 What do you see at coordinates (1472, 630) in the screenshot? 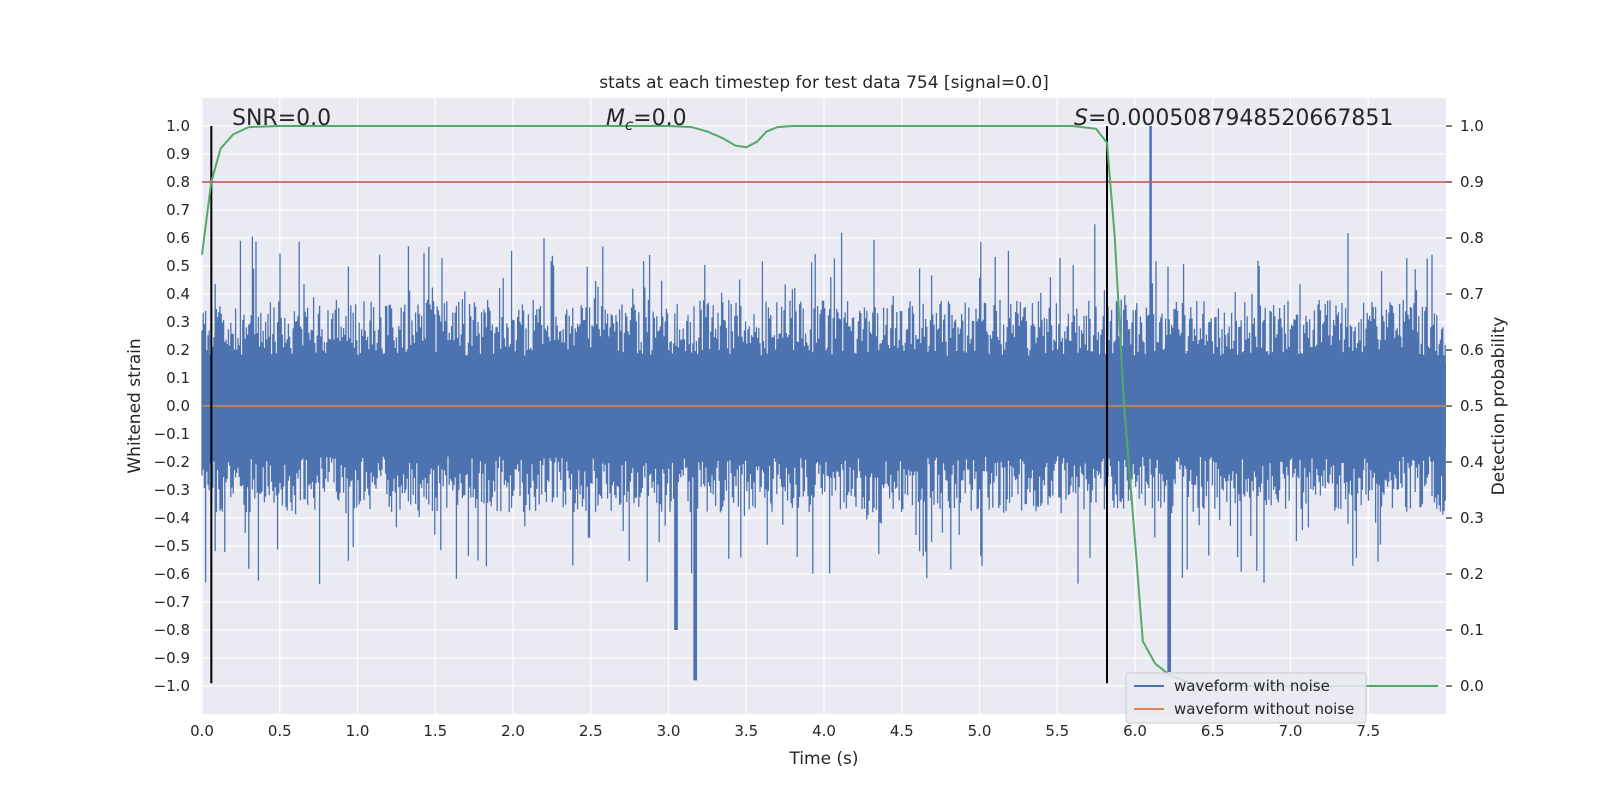
I see `y2-tick-label: 0.1` at bounding box center [1472, 630].